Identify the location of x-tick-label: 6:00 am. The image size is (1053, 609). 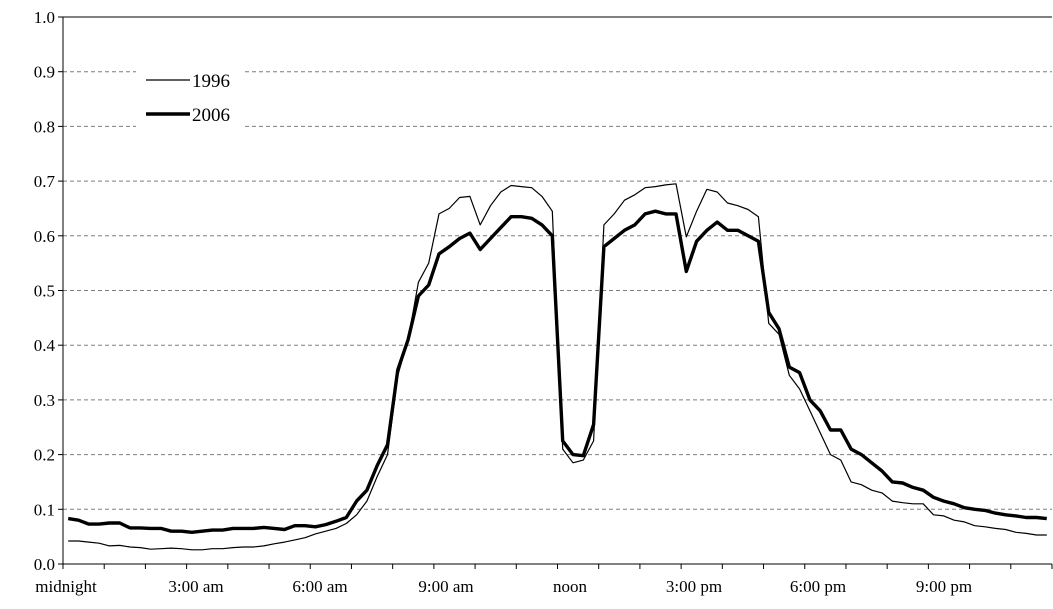
(319, 586).